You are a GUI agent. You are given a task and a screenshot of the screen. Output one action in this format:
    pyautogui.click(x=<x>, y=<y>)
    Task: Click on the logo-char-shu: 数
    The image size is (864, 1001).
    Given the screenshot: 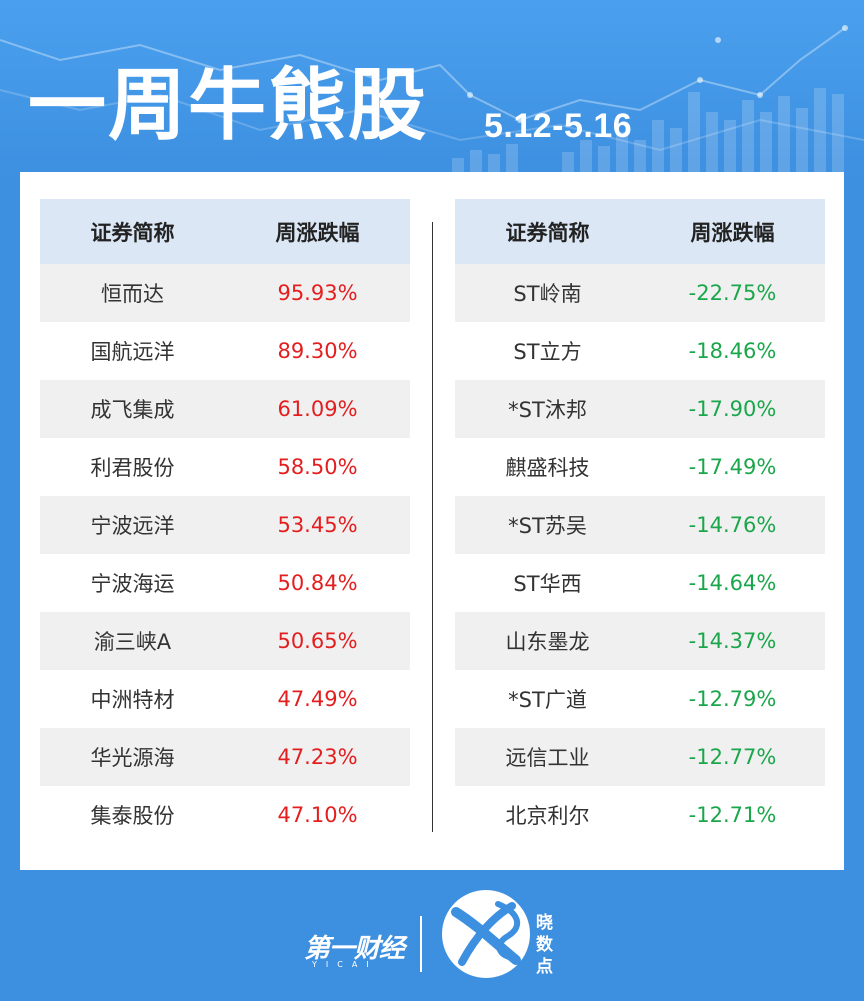 What is the action you would take?
    pyautogui.click(x=544, y=945)
    